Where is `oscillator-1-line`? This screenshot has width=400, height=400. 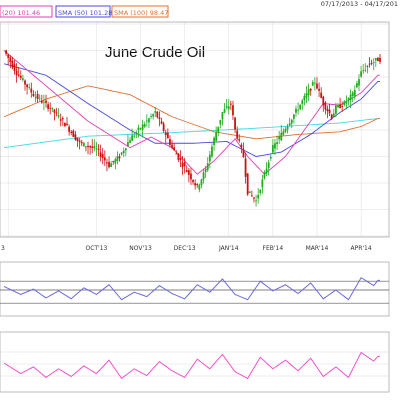 oscillator-1-line is located at coordinates (191, 288).